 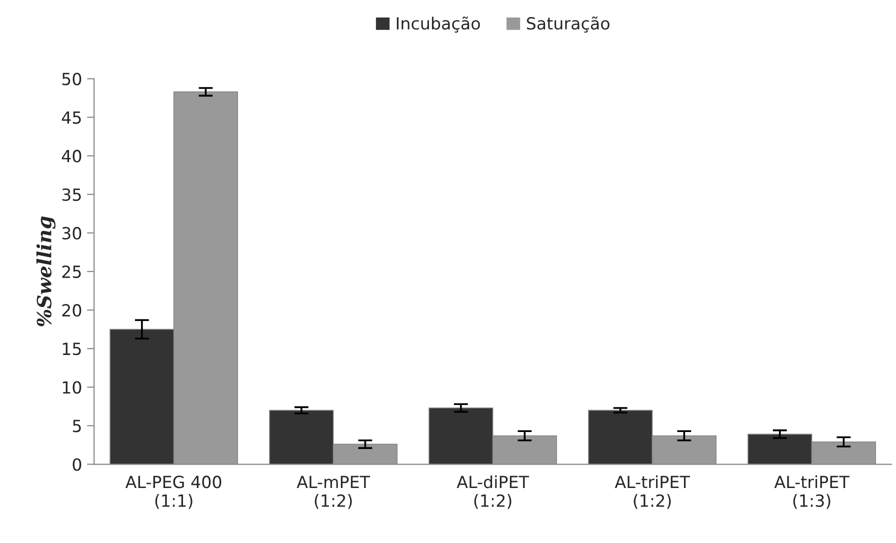 What do you see at coordinates (333, 492) in the screenshot?
I see `x-tick-label: AL-mPET (1:2)` at bounding box center [333, 492].